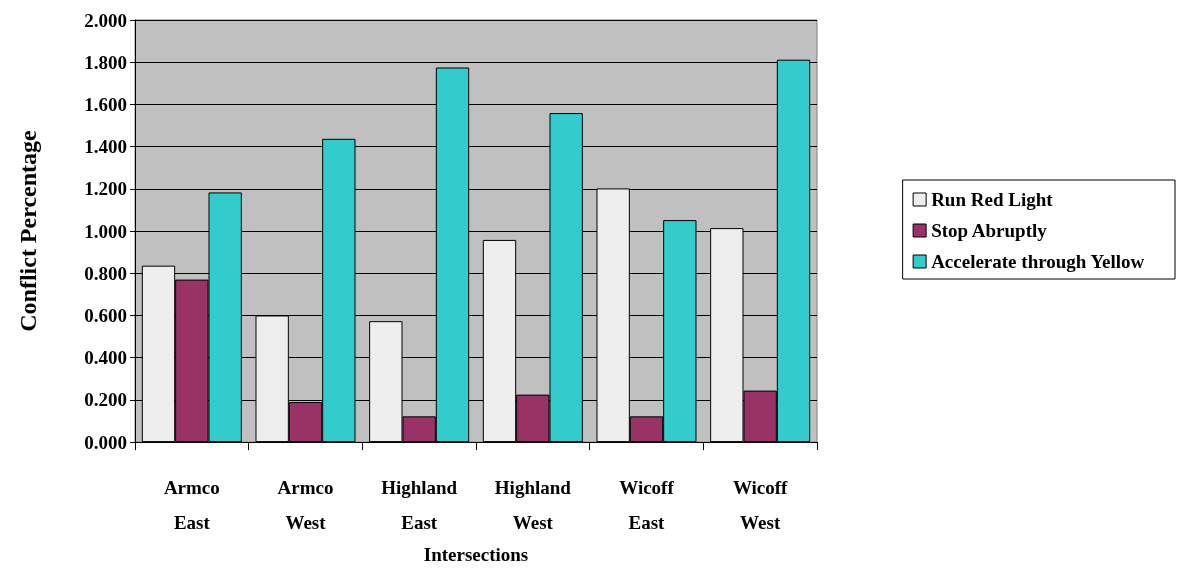  What do you see at coordinates (533, 505) in the screenshot?
I see `x-tick-label: Highland West` at bounding box center [533, 505].